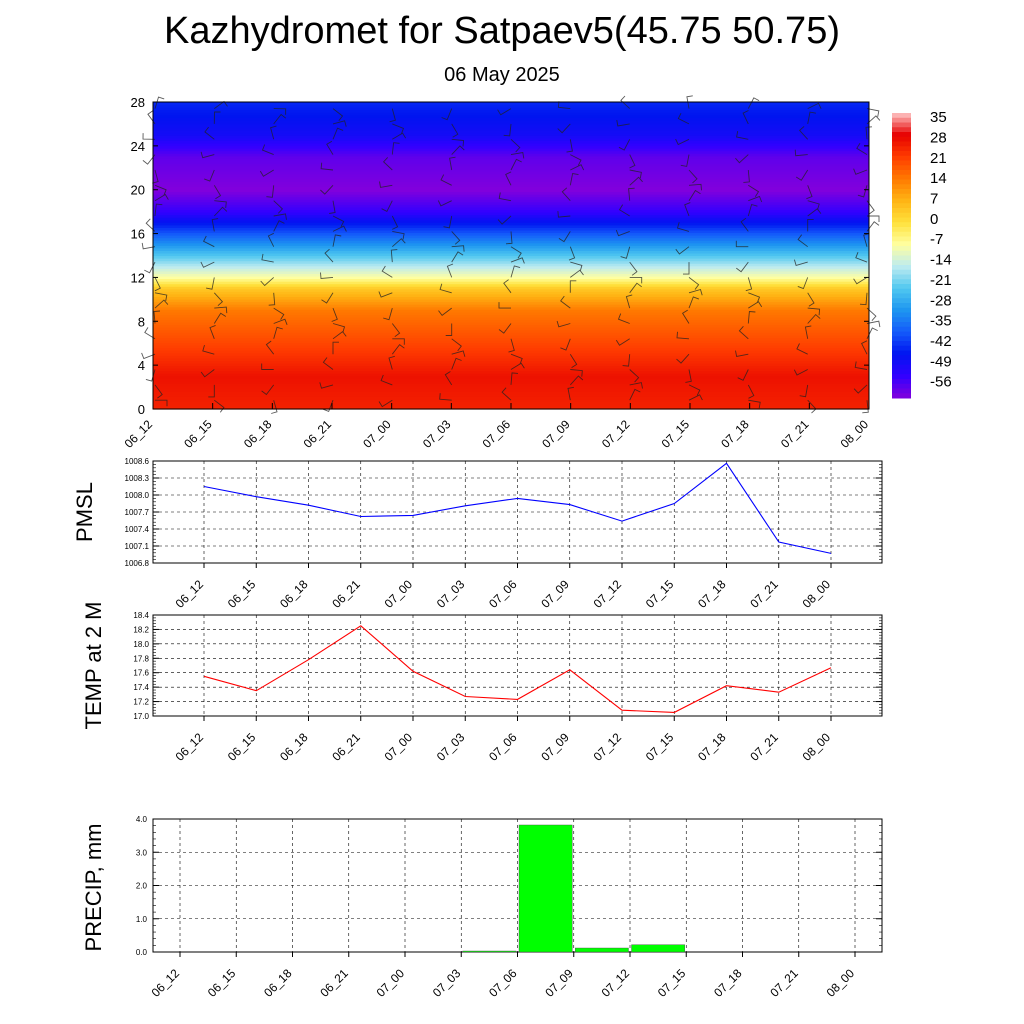  I want to click on precip-x-tick-label: 06_12, so click(166, 983).